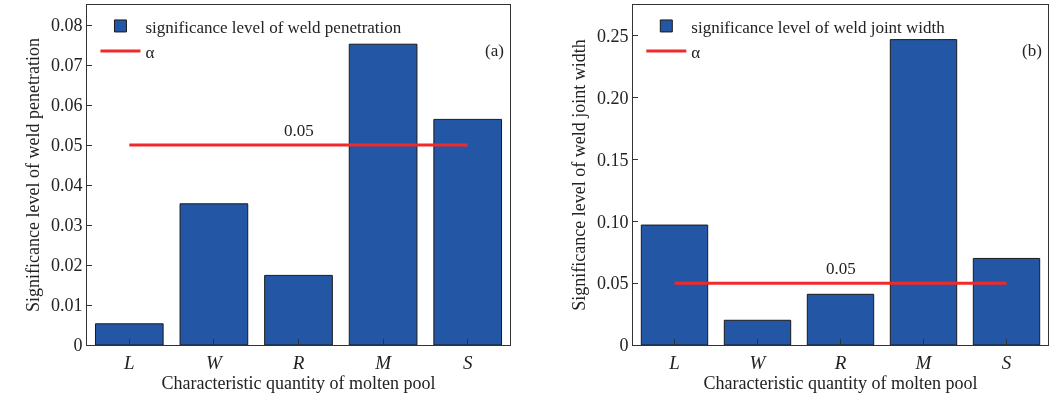 This screenshot has width=1052, height=401. Describe the element at coordinates (1032, 50) in the screenshot. I see `annotation: (b)` at that location.